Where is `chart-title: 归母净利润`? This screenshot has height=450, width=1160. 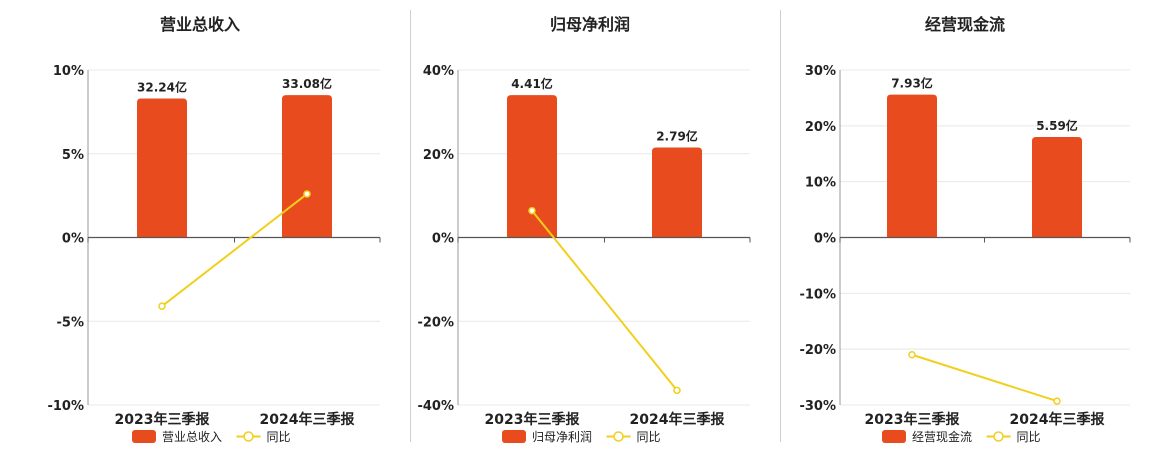
chart-title: 归母净利润 is located at coordinates (590, 24).